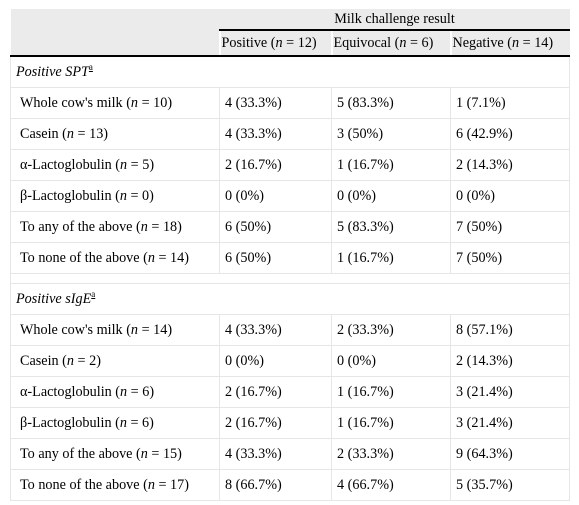  Describe the element at coordinates (290, 20) in the screenshot. I see `header-row-group: Milk challenge result` at that location.